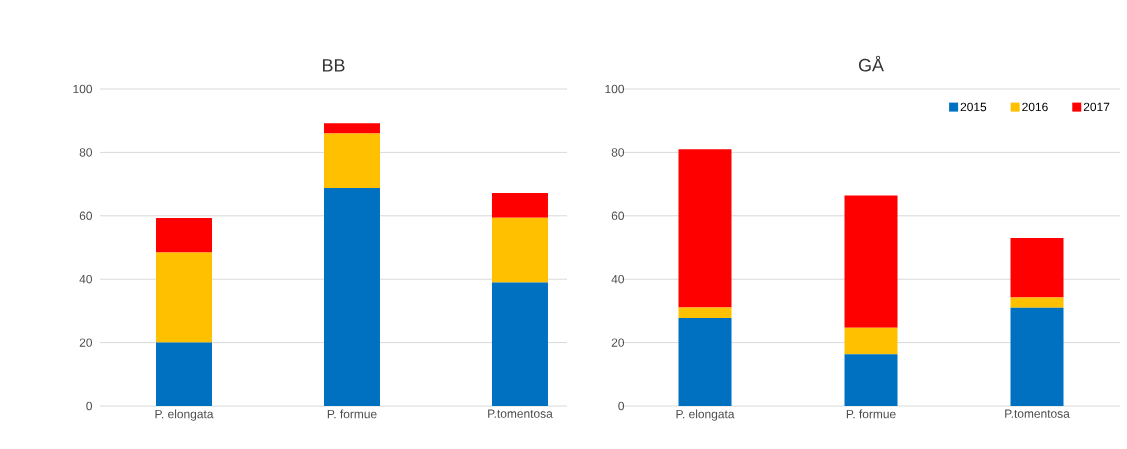 This screenshot has height=449, width=1127. Describe the element at coordinates (334, 65) in the screenshot. I see `chart-title: BB` at that location.